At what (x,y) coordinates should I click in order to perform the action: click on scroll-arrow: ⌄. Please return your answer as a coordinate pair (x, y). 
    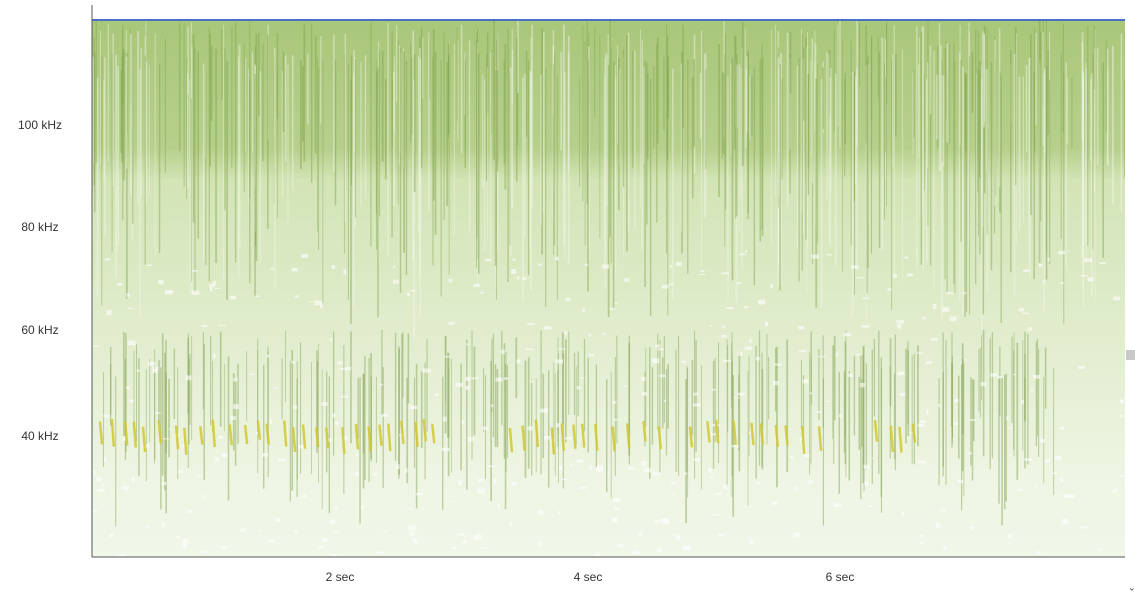
    Looking at the image, I should click on (1131, 587).